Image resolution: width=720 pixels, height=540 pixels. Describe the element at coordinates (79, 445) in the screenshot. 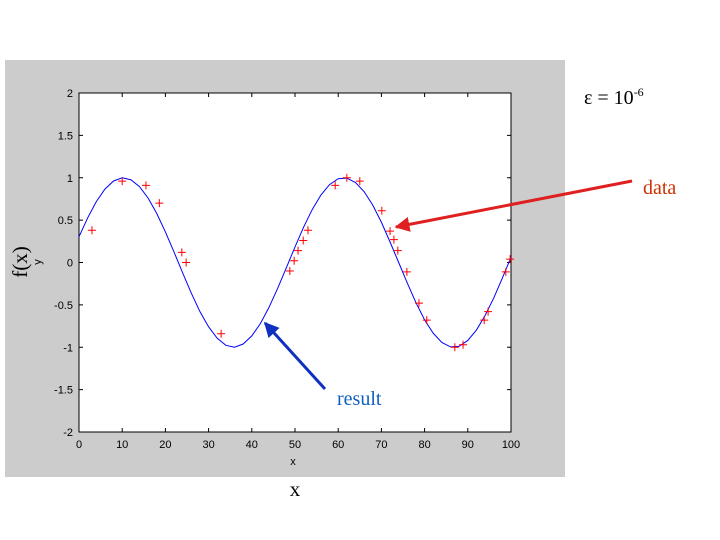

I see `x-tick-label: 0` at that location.